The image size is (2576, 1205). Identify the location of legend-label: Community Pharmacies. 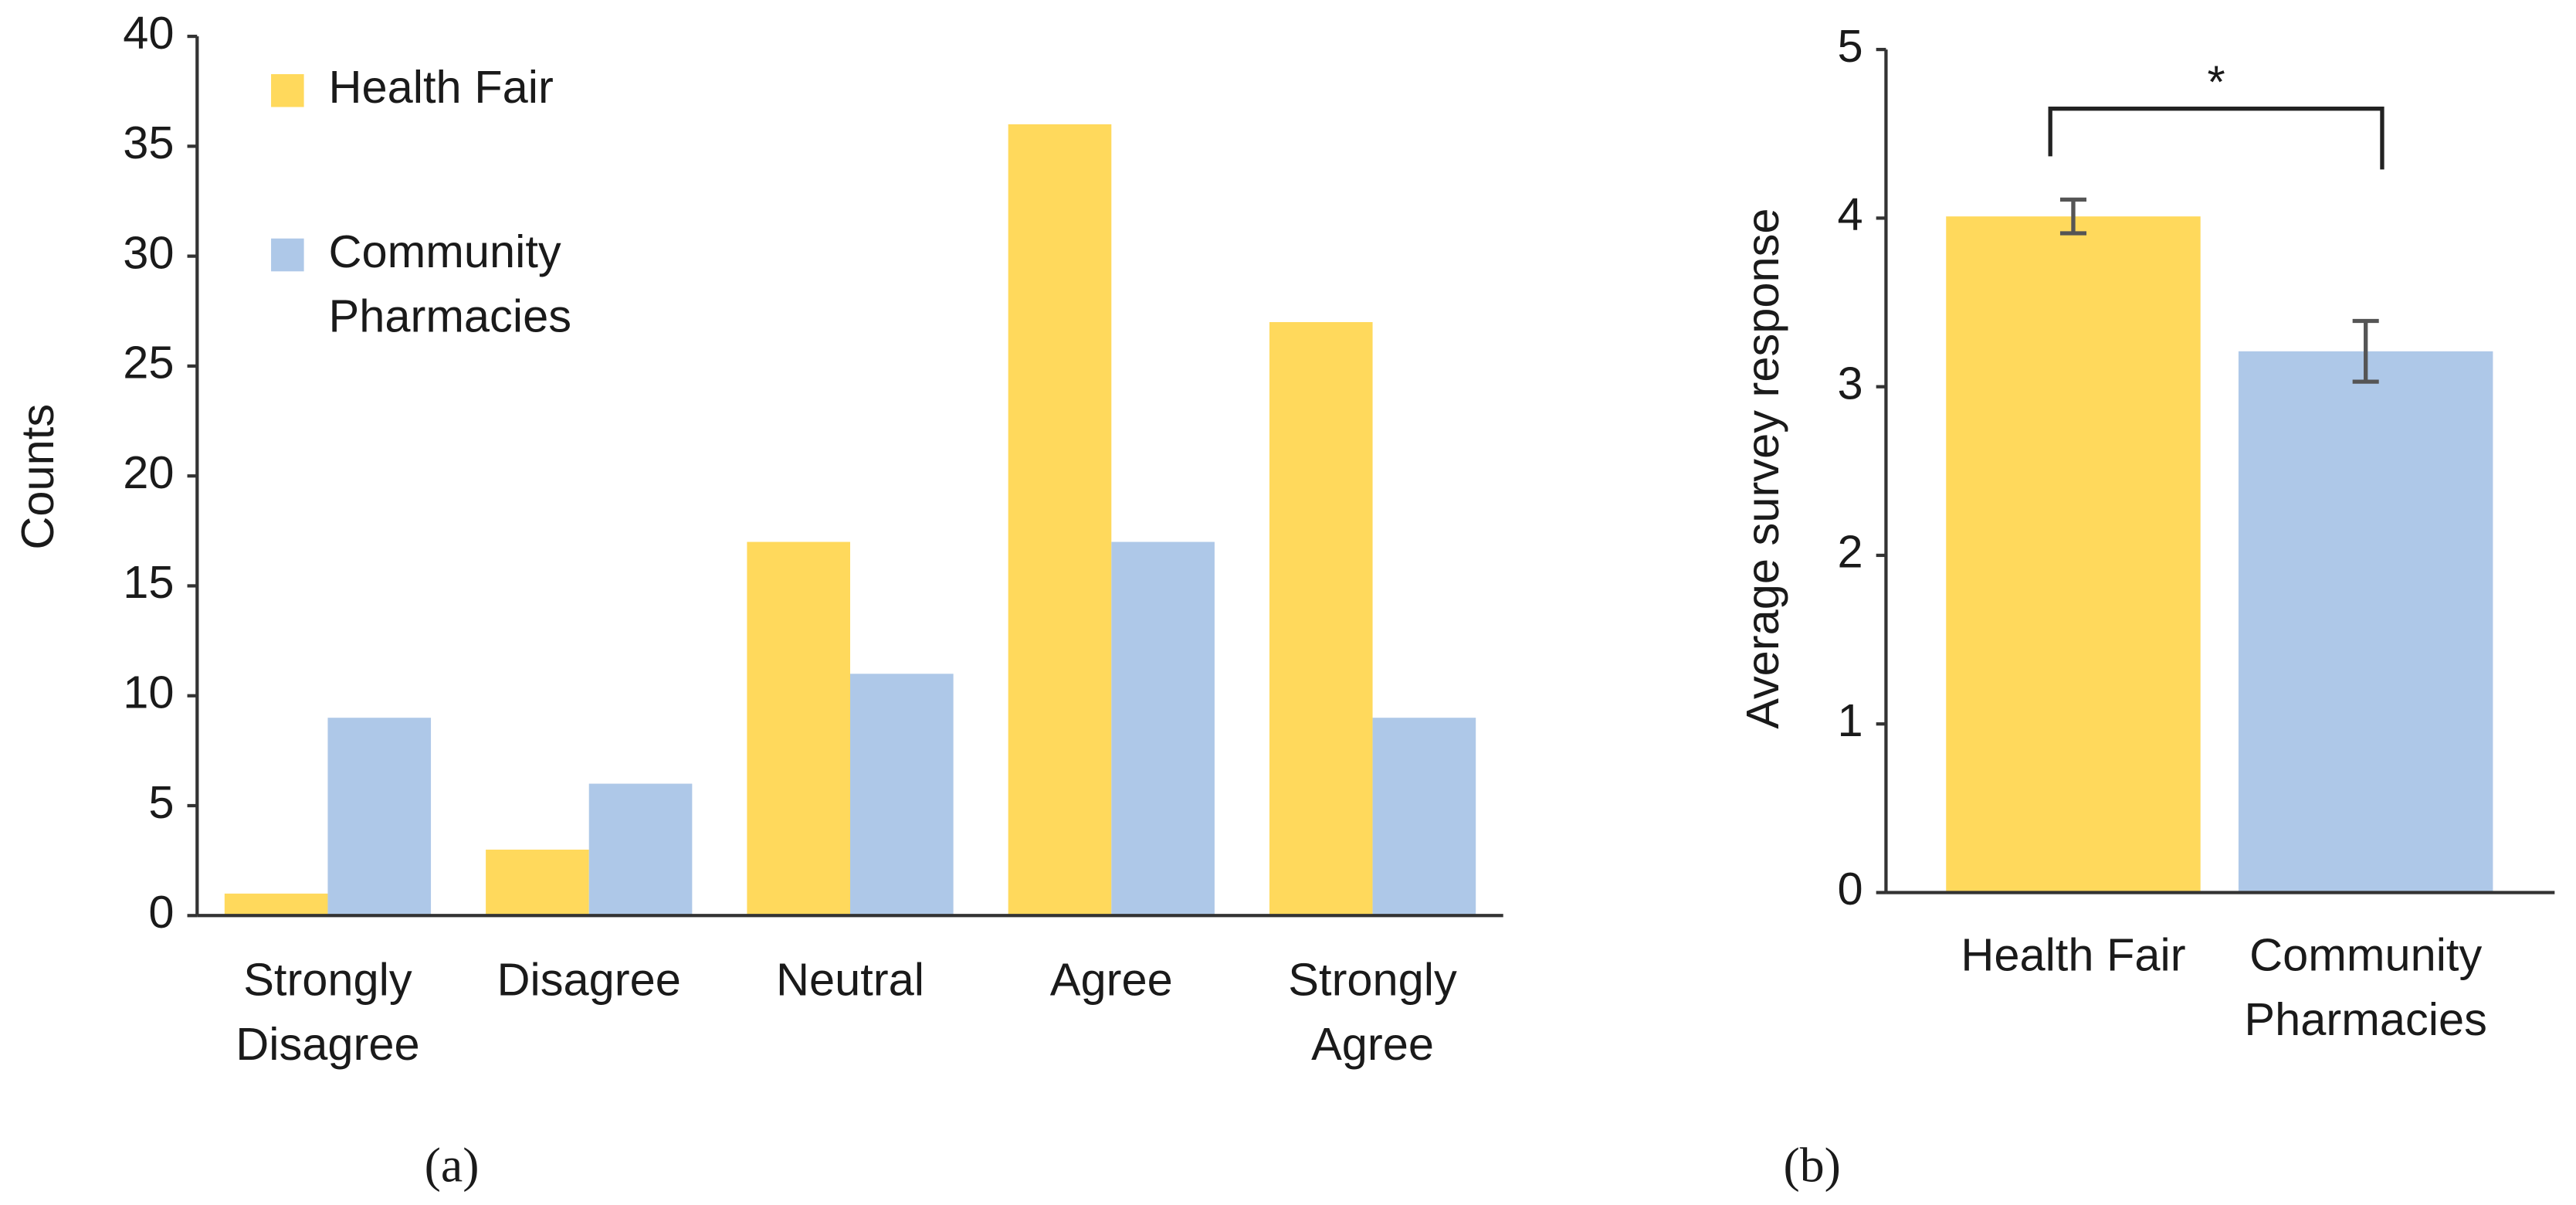
(450, 283).